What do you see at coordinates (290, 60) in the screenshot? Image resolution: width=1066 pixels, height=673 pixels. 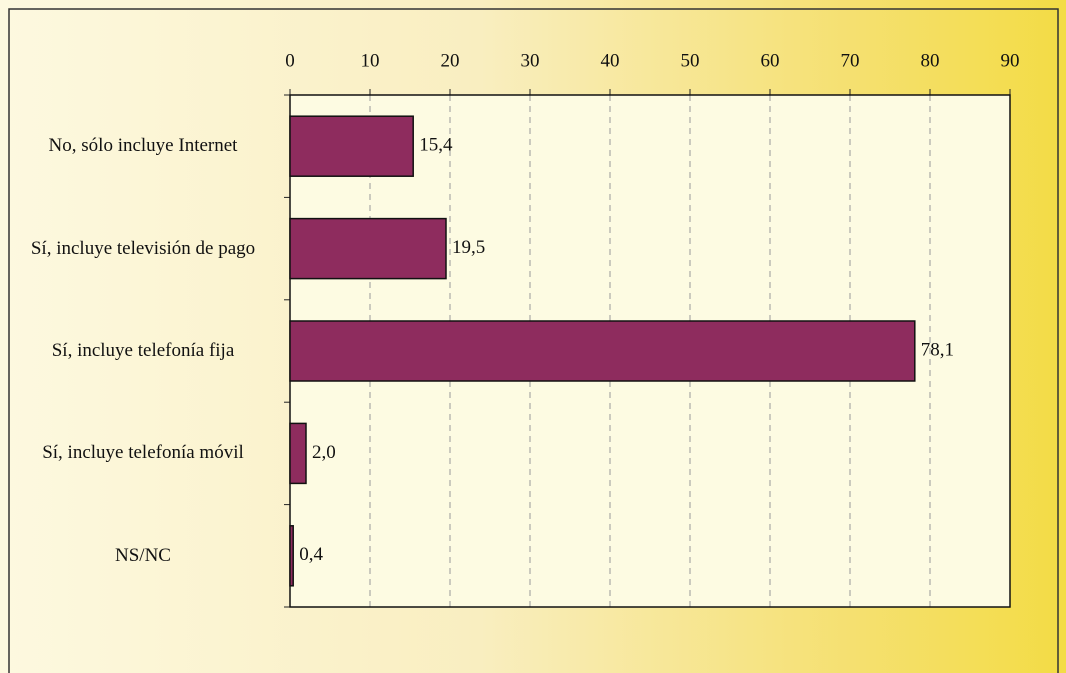 I see `x-tick-label: 0` at bounding box center [290, 60].